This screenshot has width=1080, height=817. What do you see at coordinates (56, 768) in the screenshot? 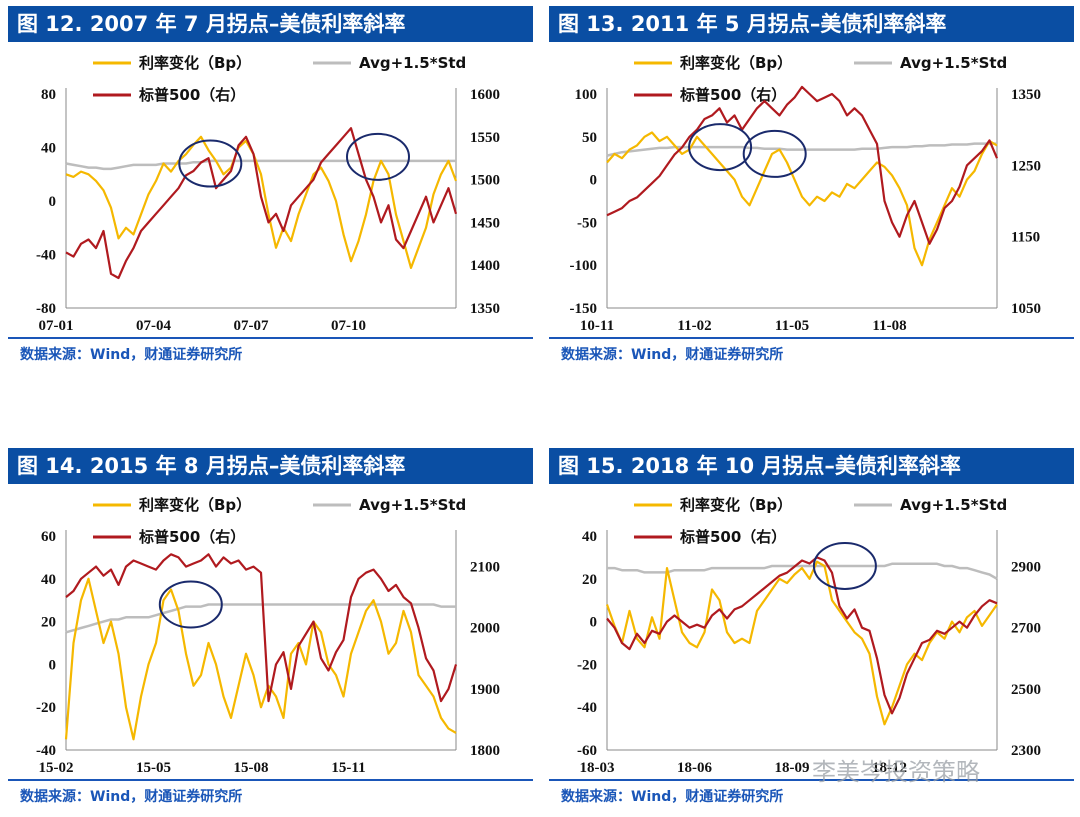
I see `x-tick-label: 15-02` at bounding box center [56, 768].